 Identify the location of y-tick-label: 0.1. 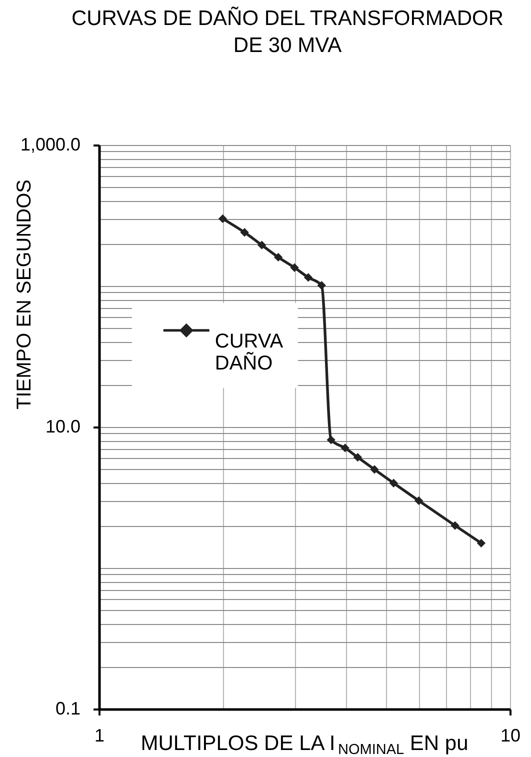
(67, 708).